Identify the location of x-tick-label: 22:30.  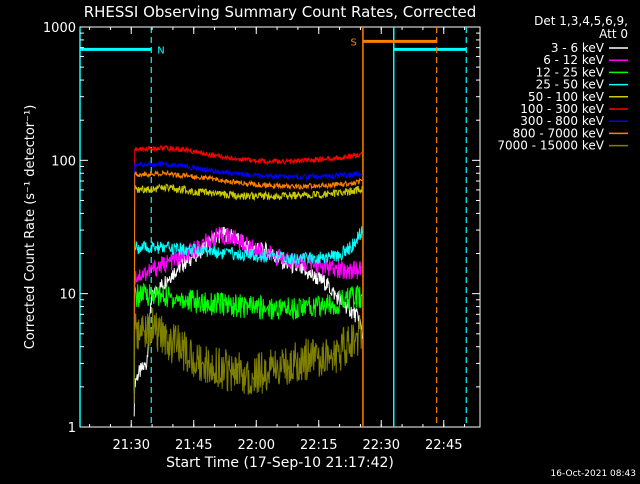
(381, 445).